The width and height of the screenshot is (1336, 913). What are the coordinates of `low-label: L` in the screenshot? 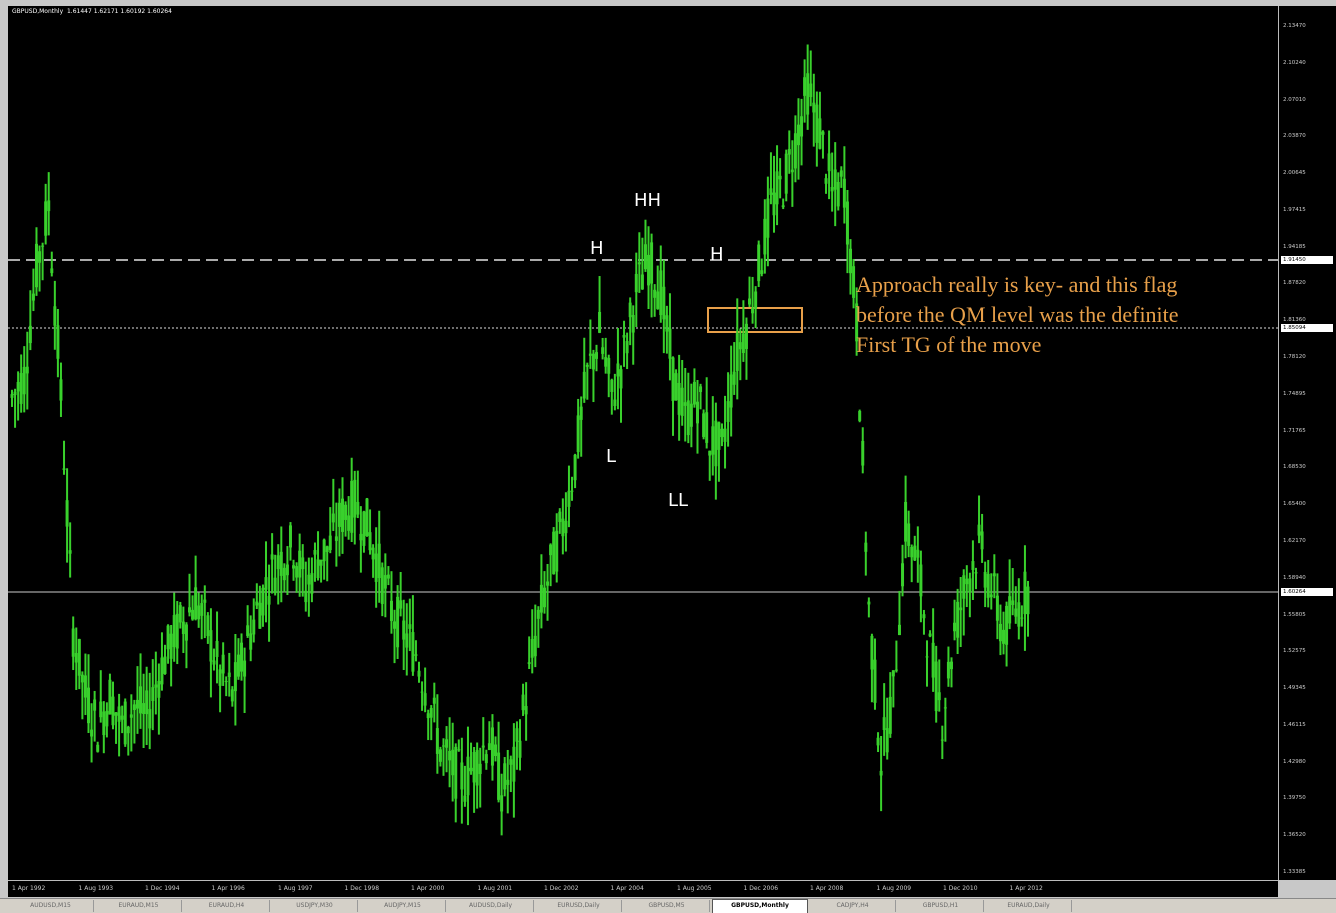 It's located at (611, 456).